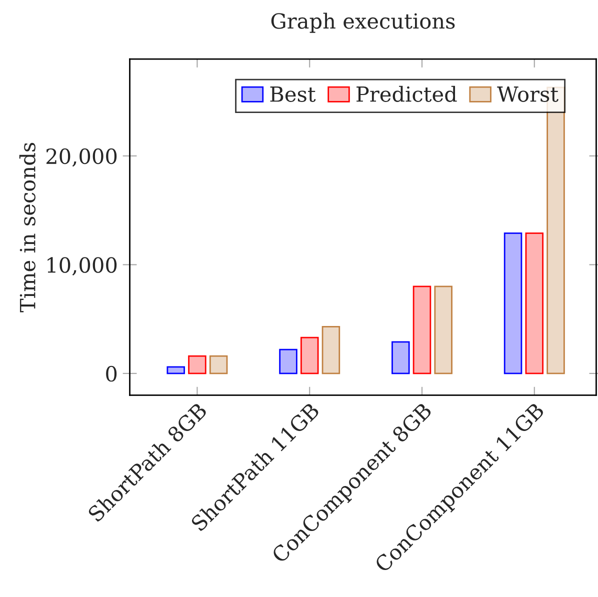  I want to click on y-tick-label: 20,000, so click(81, 157).